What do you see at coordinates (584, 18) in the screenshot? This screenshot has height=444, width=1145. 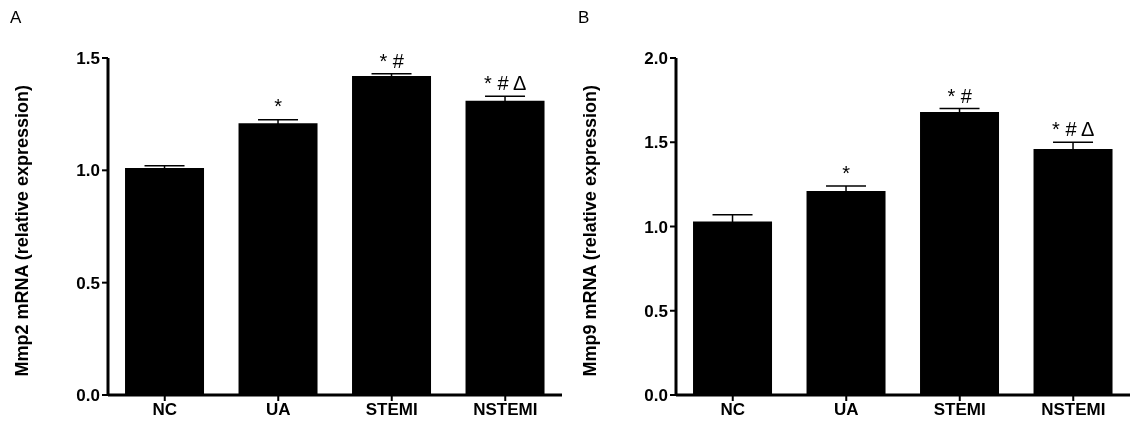 I see `chart-title: B` at bounding box center [584, 18].